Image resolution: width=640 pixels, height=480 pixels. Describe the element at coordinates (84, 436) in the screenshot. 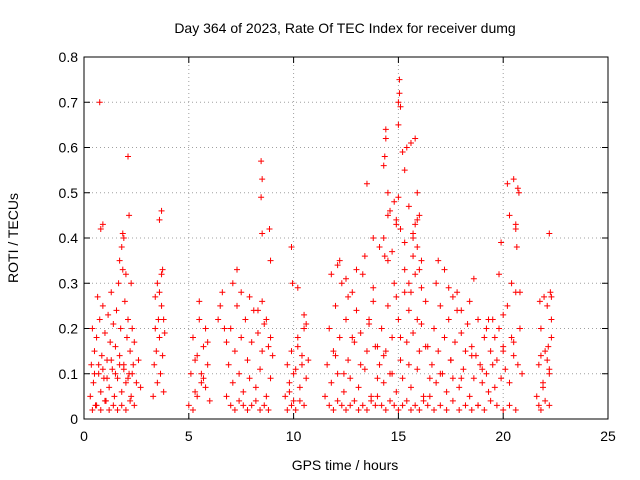

I see `x-tick-label: 0` at that location.